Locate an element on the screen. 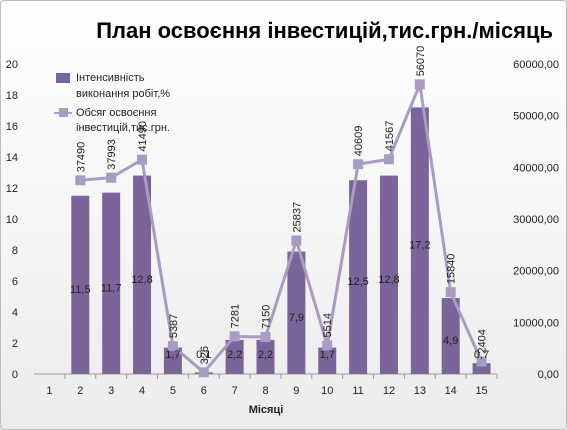 This screenshot has height=430, width=567. x-axis-tick-label: 7 is located at coordinates (235, 391).